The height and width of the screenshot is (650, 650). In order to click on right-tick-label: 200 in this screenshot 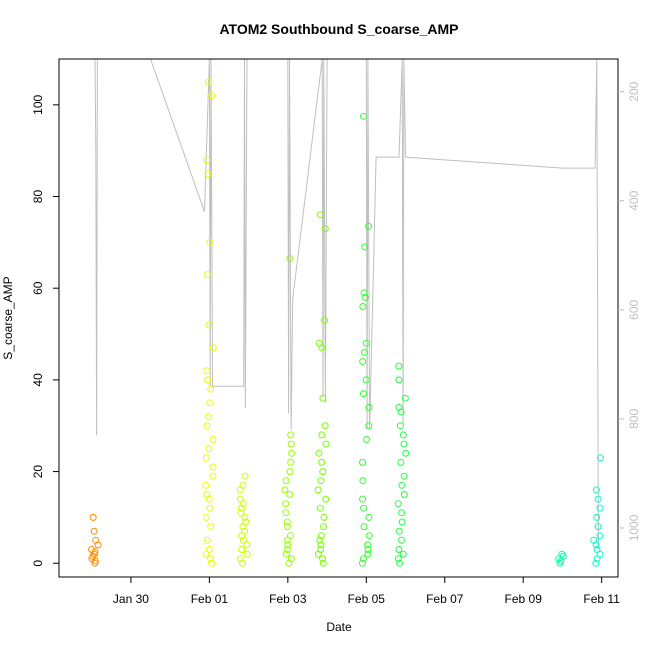, I will do `click(634, 91)`.